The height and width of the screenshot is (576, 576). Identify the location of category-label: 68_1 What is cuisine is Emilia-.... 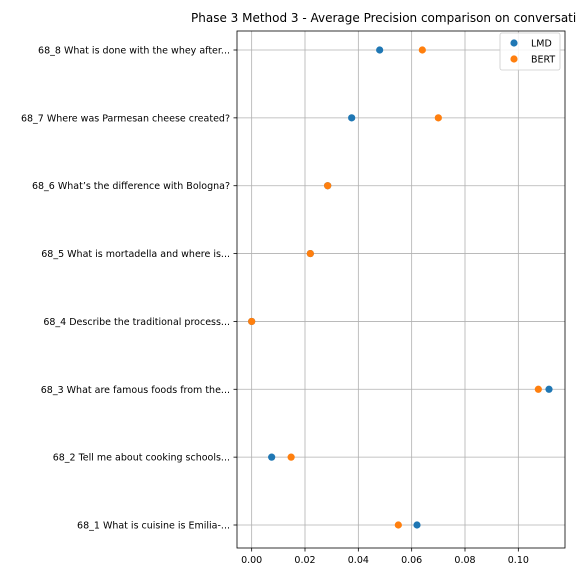
(153, 526).